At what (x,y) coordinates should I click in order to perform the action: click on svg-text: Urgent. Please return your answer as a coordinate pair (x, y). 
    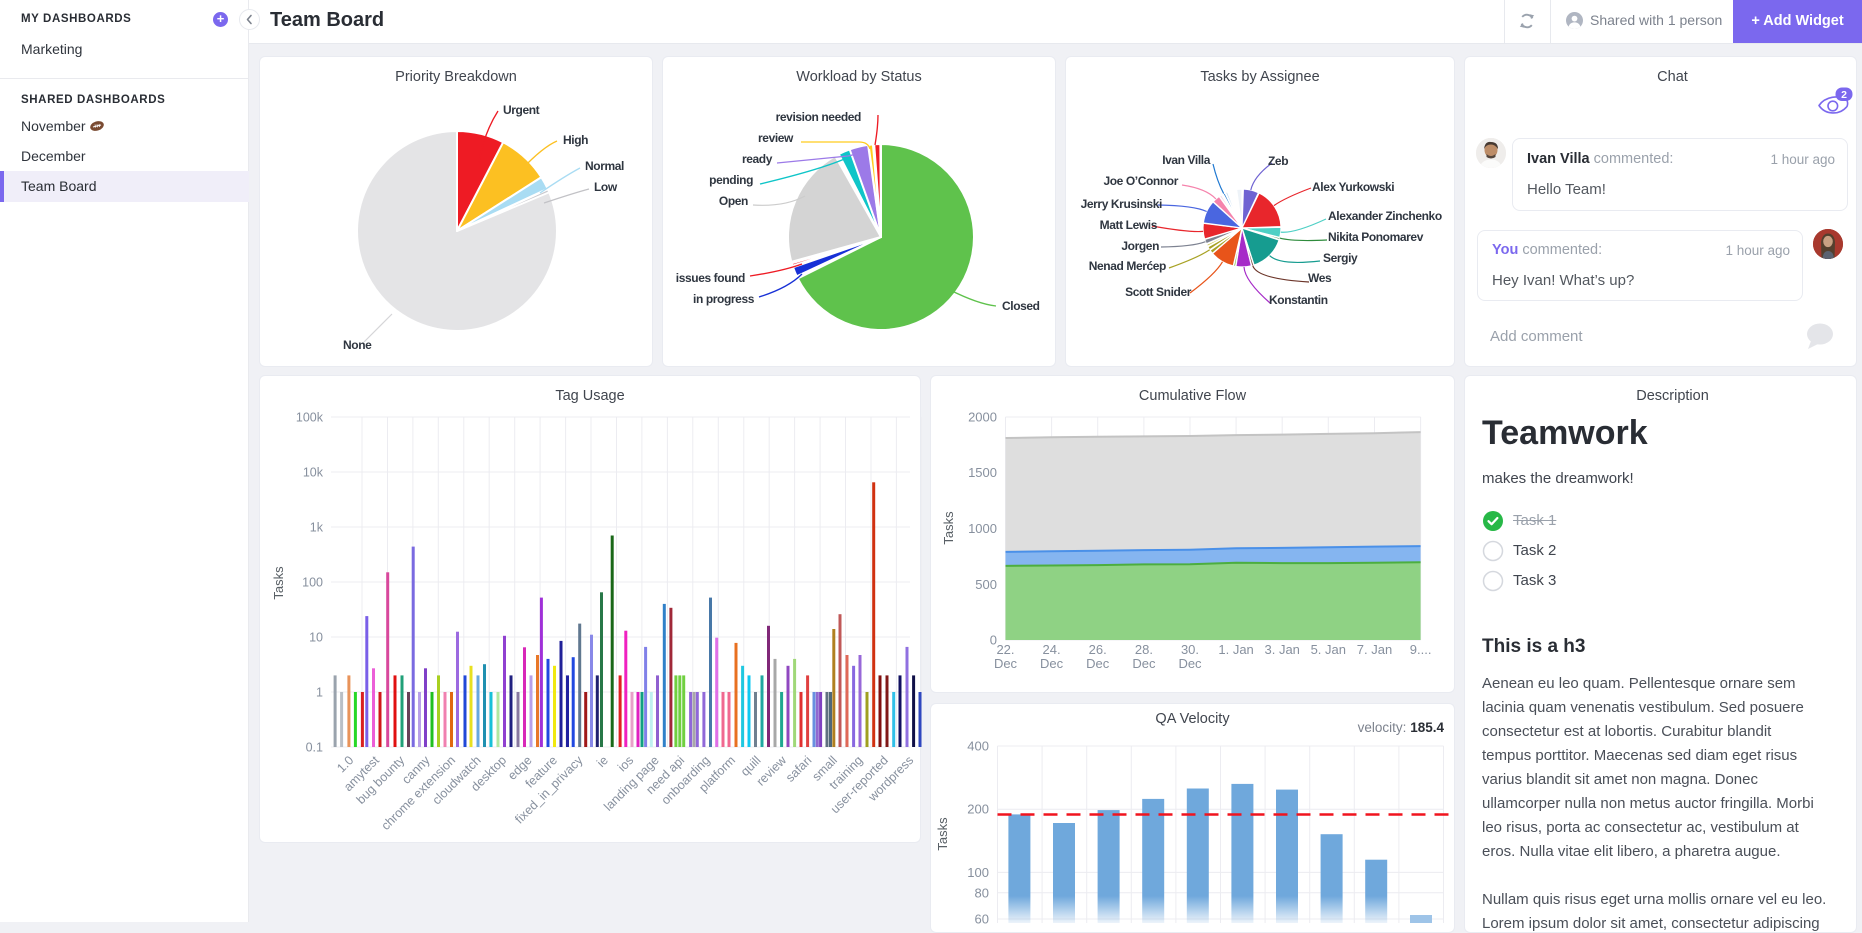
    Looking at the image, I should click on (521, 110).